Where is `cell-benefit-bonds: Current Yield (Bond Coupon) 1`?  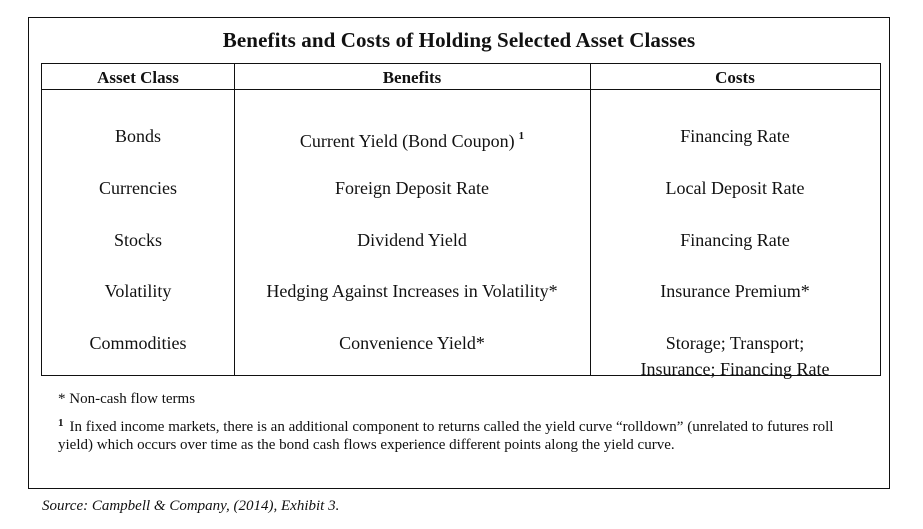
cell-benefit-bonds: Current Yield (Bond Coupon) 1 is located at coordinates (412, 138).